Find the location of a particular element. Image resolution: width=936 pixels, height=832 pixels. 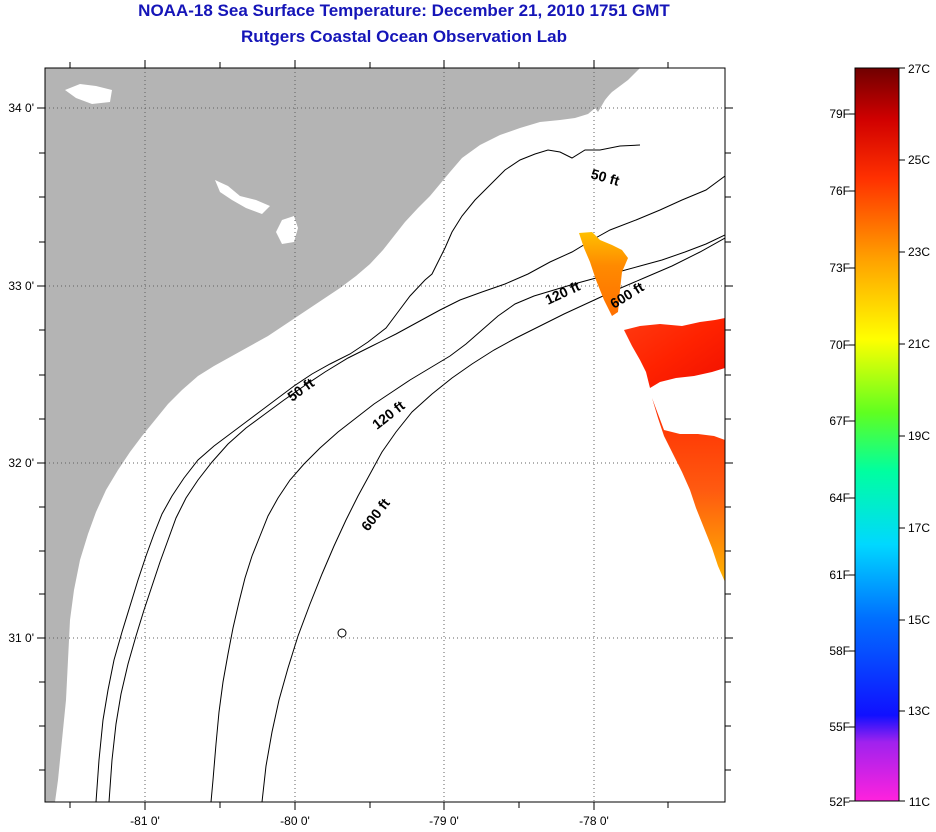

colorbar-f-73: 73F is located at coordinates (839, 268).